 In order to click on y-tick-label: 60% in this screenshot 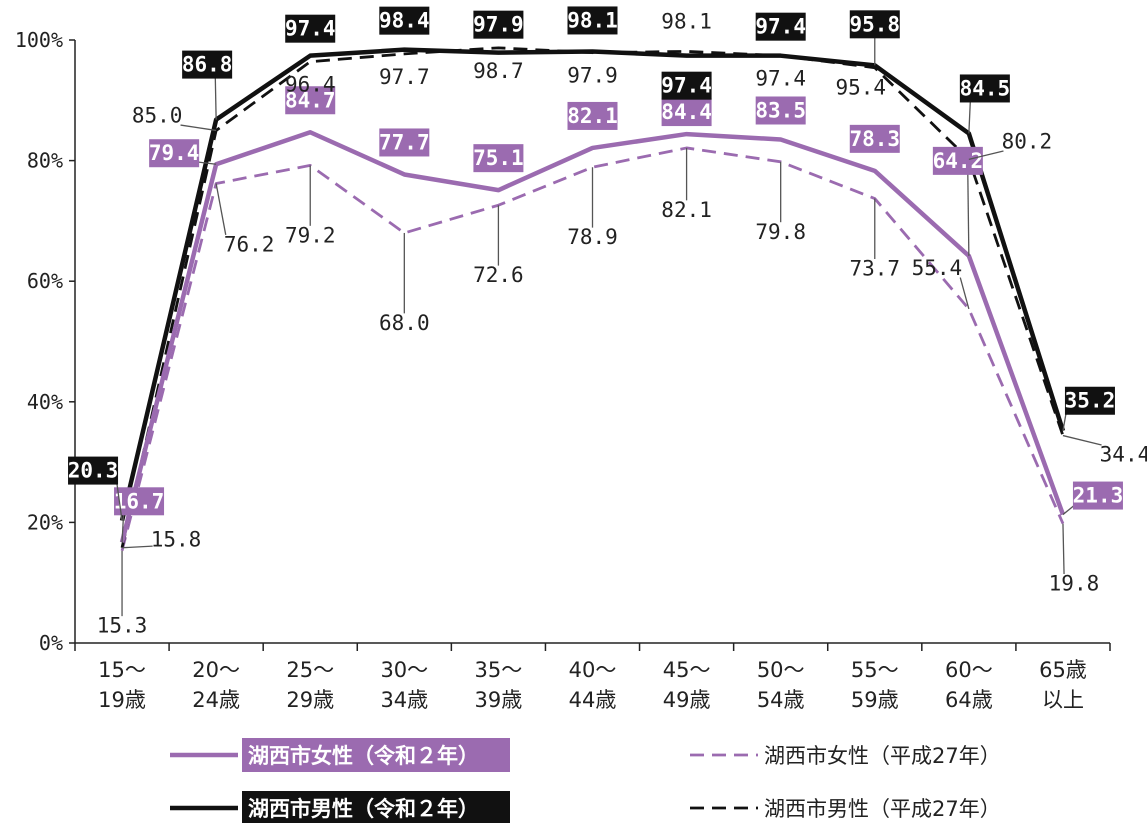, I will do `click(45, 281)`.